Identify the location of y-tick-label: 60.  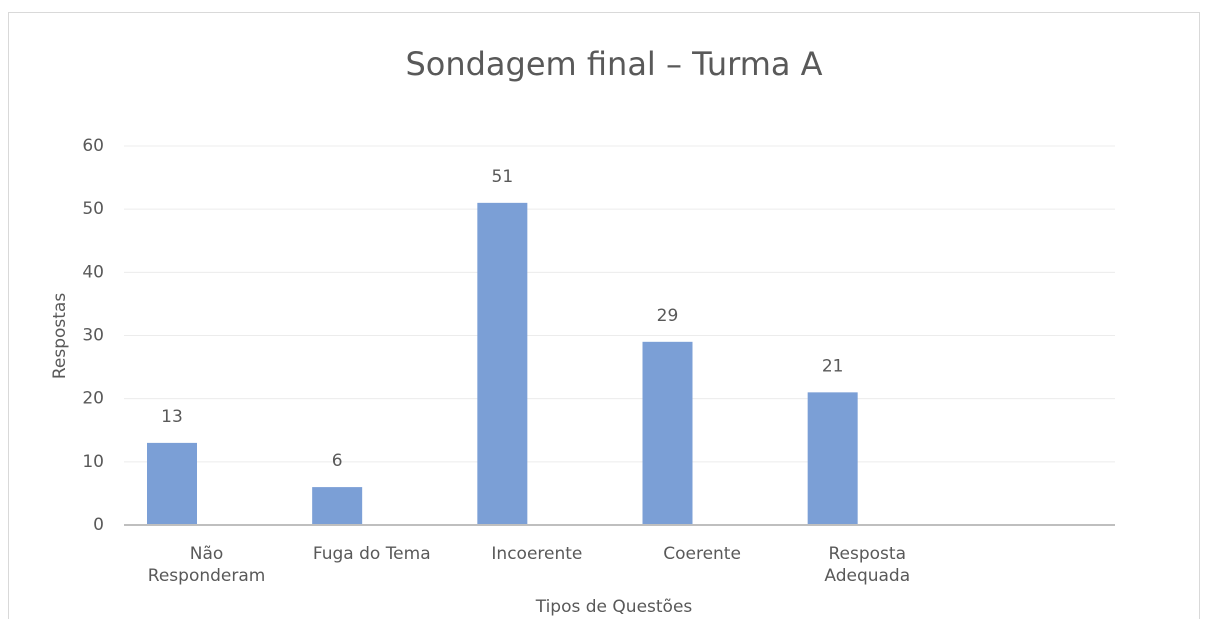
(93, 146).